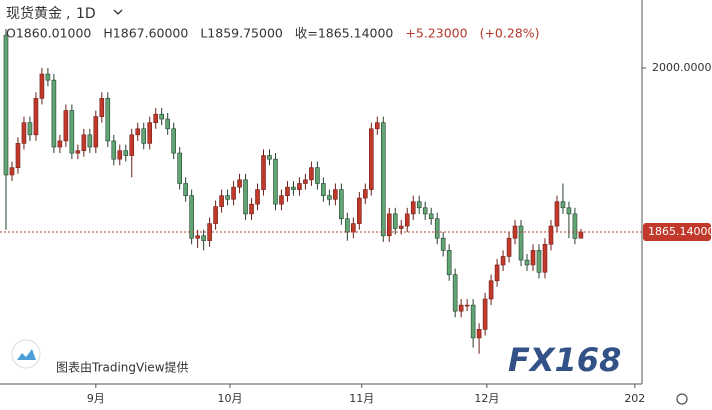 This screenshot has width=712, height=410. I want to click on x-tick-label: 12月, so click(486, 398).